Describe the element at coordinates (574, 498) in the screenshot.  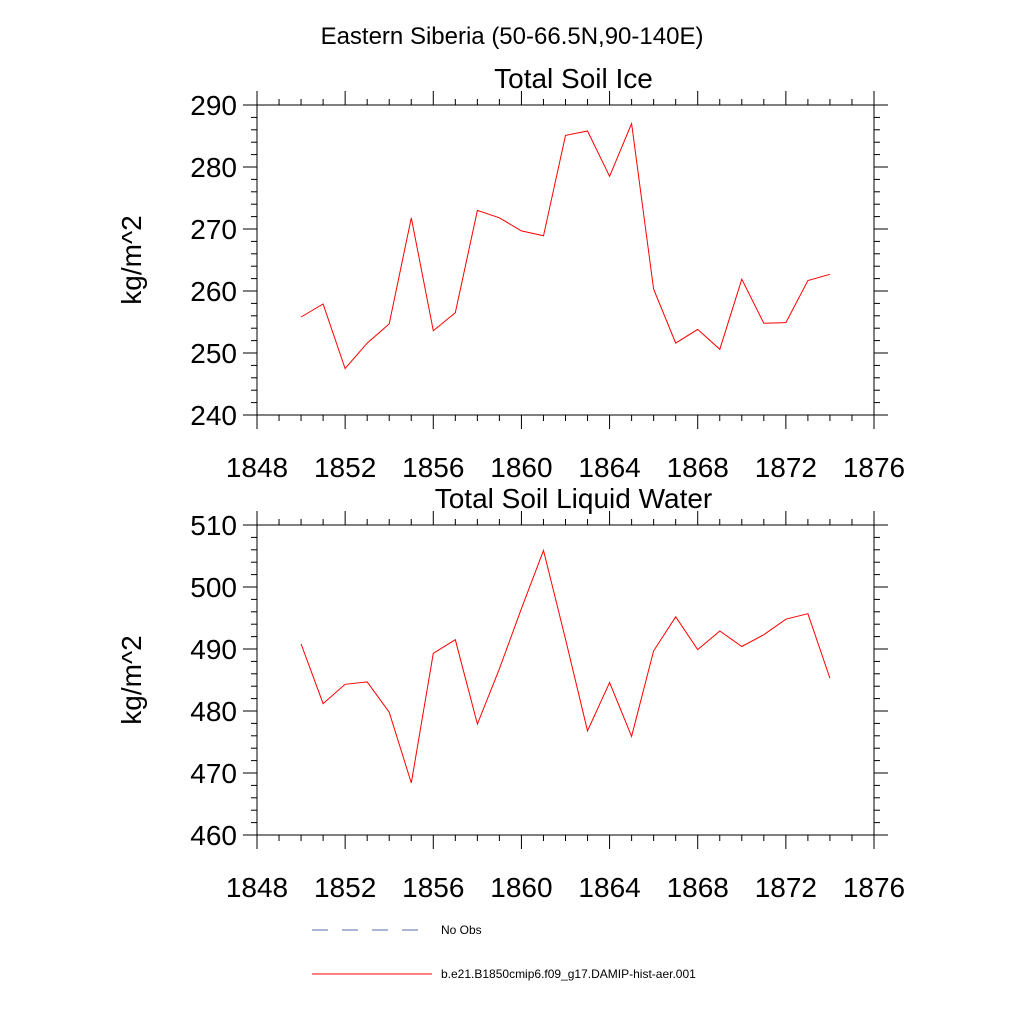
I see `panel-title: Total Soil Liquid Water` at that location.